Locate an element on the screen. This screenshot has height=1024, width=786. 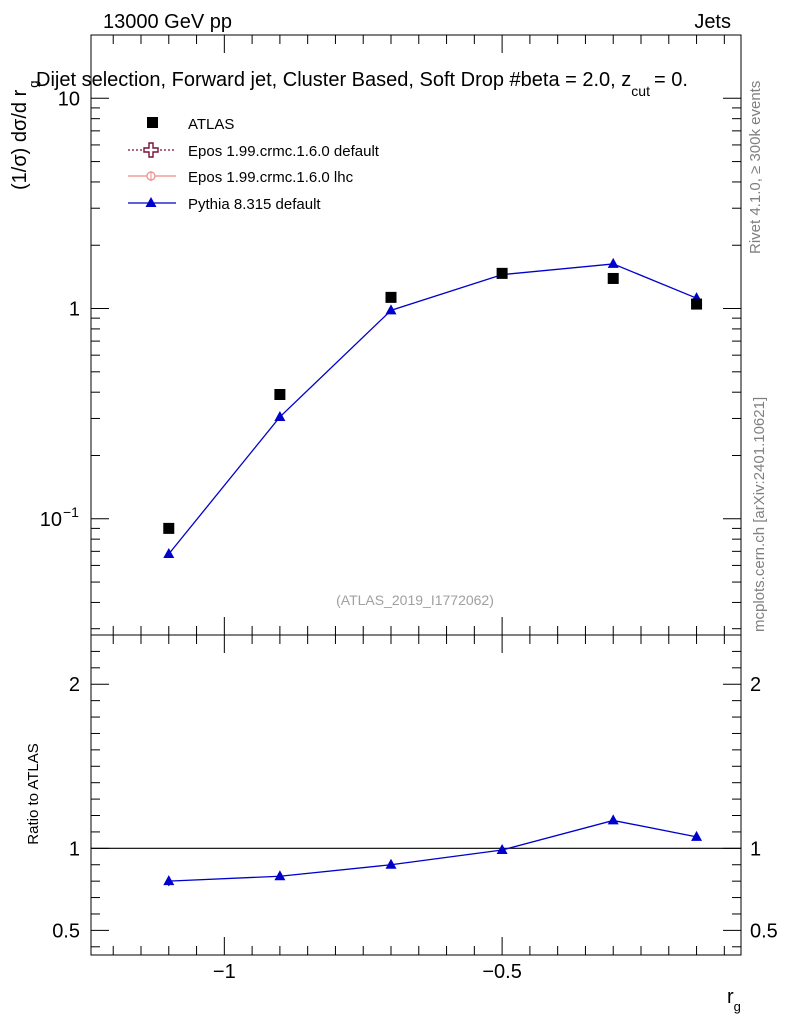
ratio-ylabel: Ratio to ATLAS is located at coordinates (33, 793).